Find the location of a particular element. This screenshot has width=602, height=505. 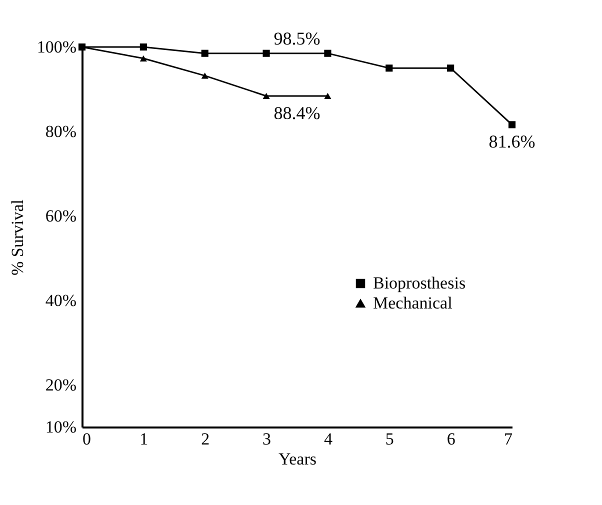

data-label: 98.5% is located at coordinates (297, 38).